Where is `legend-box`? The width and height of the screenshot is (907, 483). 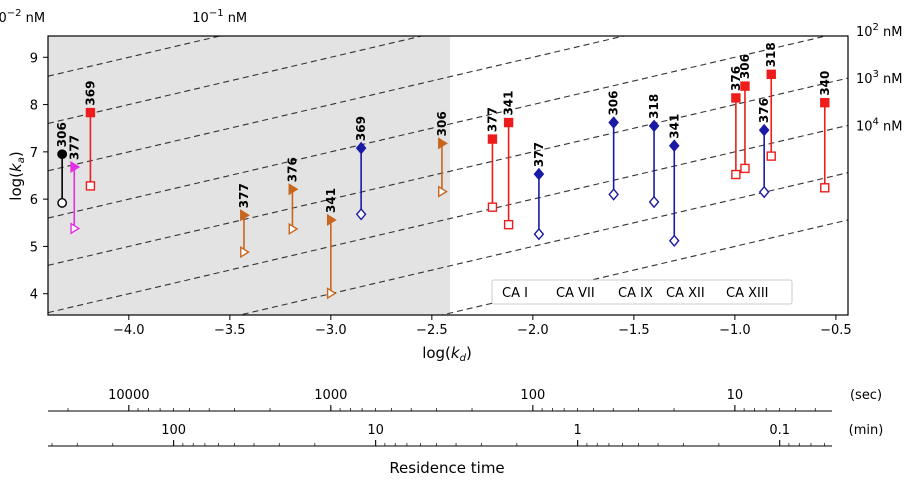
legend-box is located at coordinates (642, 292).